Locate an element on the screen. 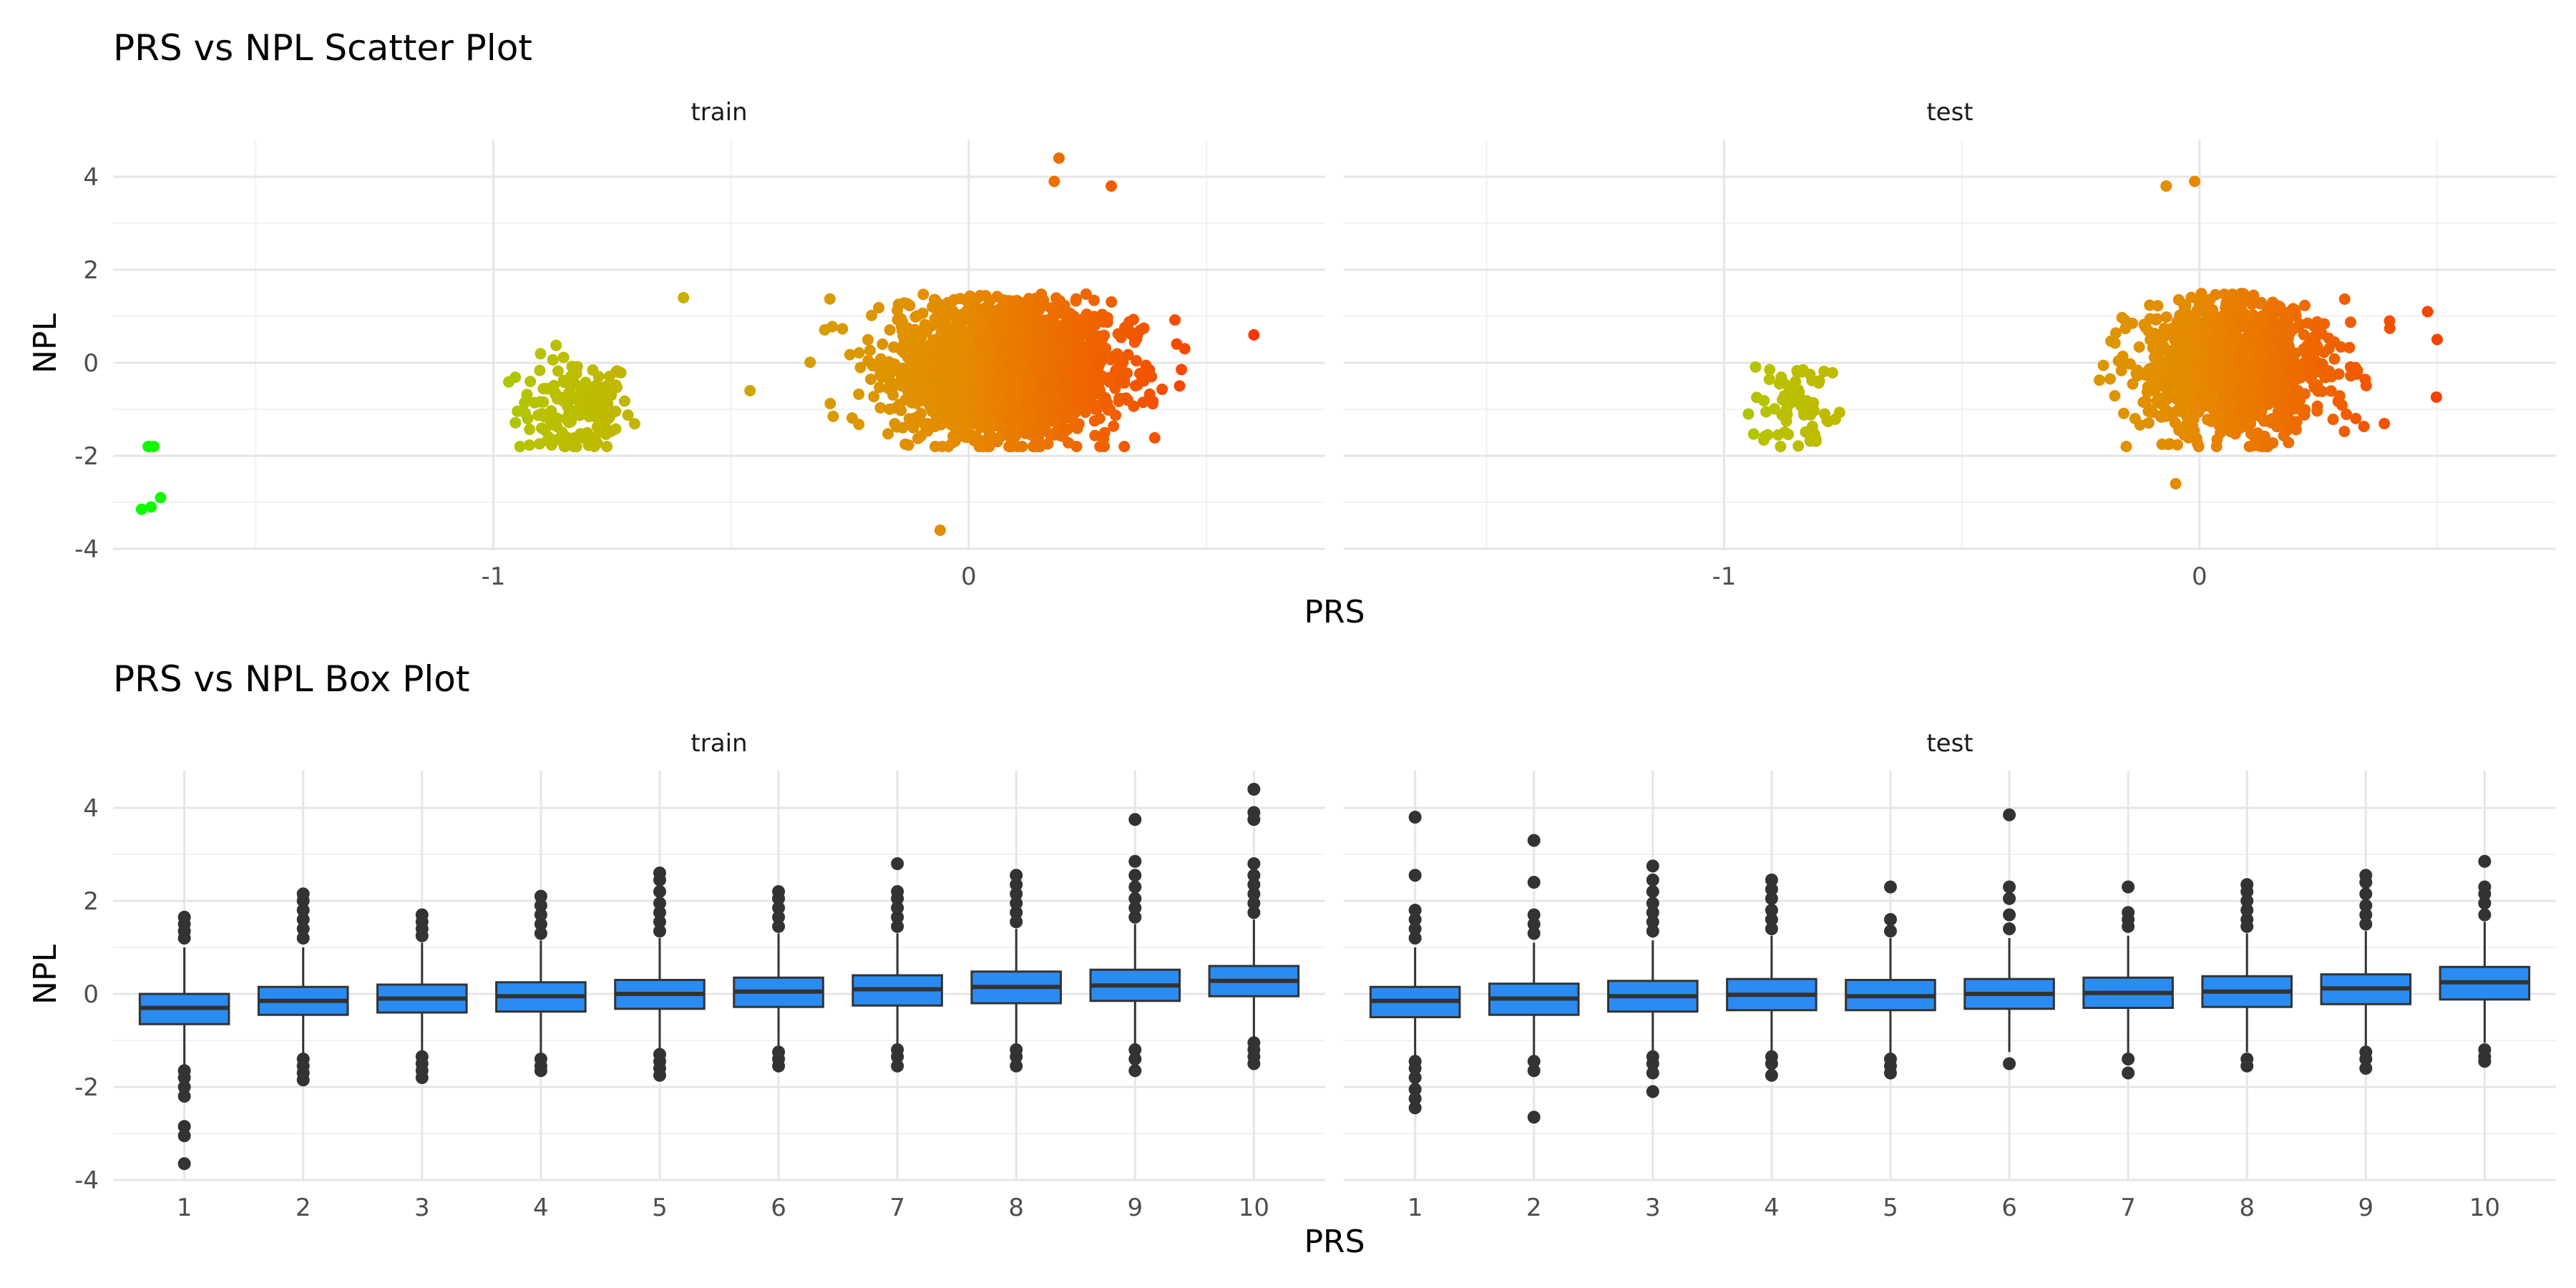 This screenshot has height=1288, width=2576. scatter-y-axis-title: NPL is located at coordinates (45, 343).